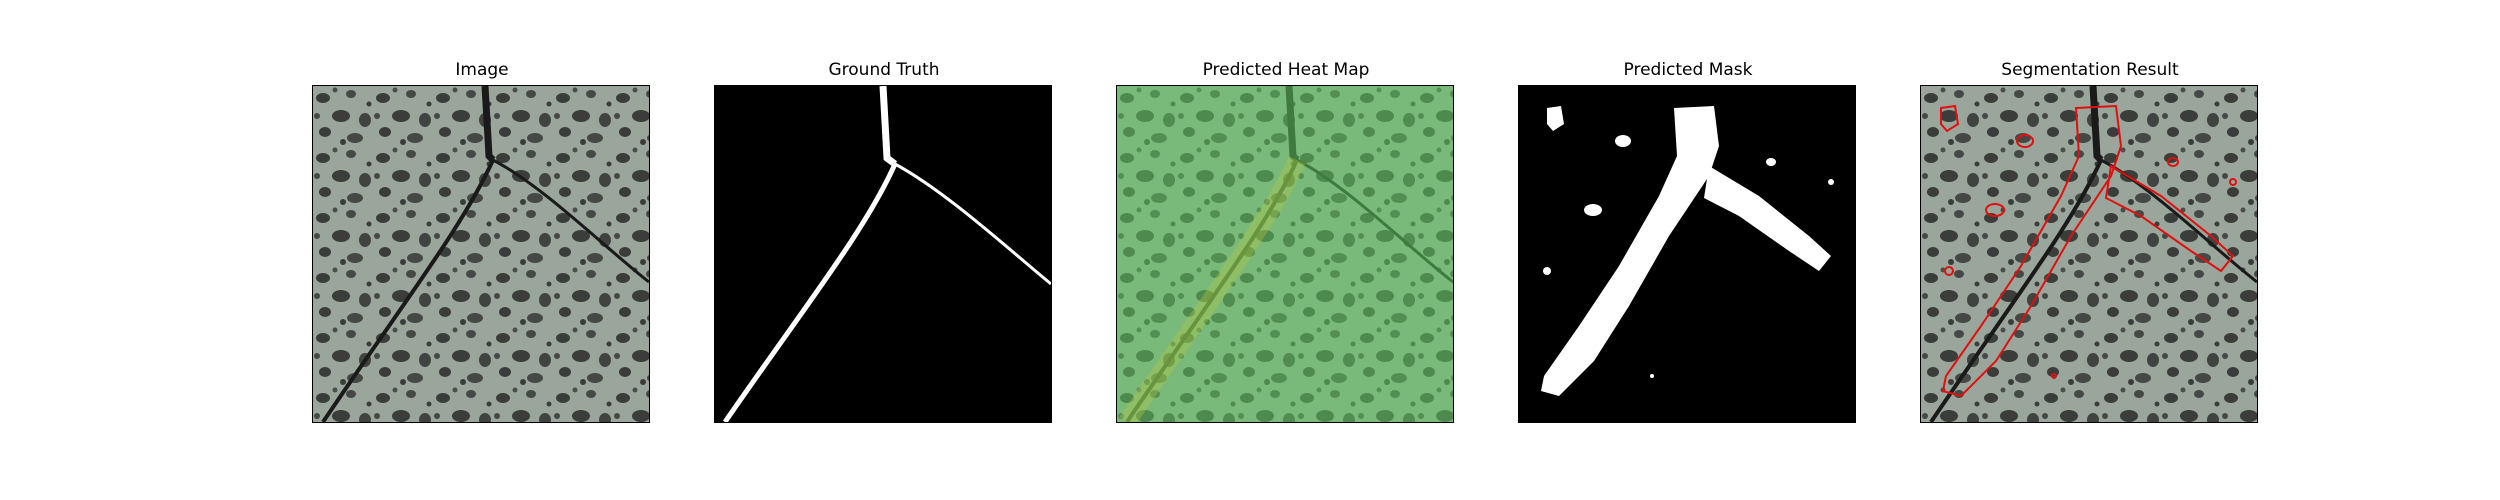 The width and height of the screenshot is (2500, 500). What do you see at coordinates (482, 70) in the screenshot?
I see `panel-title-image: Image` at bounding box center [482, 70].